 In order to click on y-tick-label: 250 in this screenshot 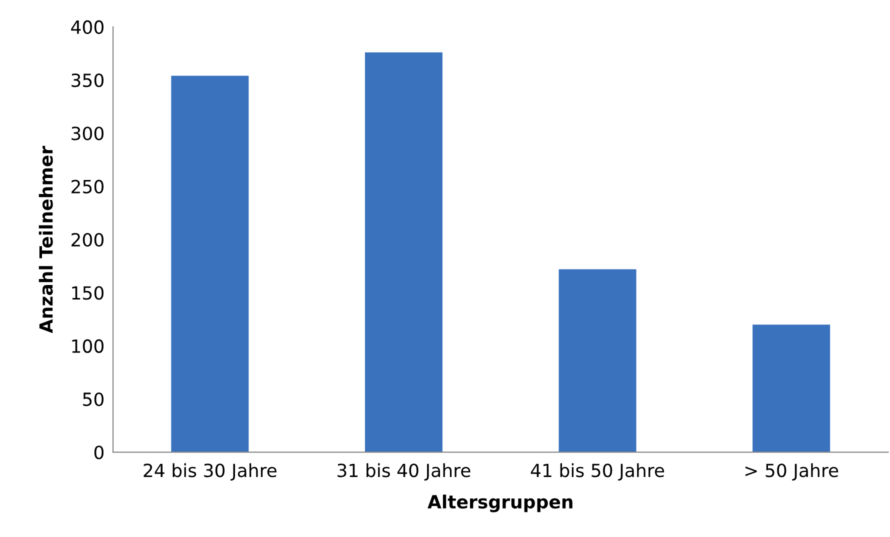, I will do `click(88, 187)`.